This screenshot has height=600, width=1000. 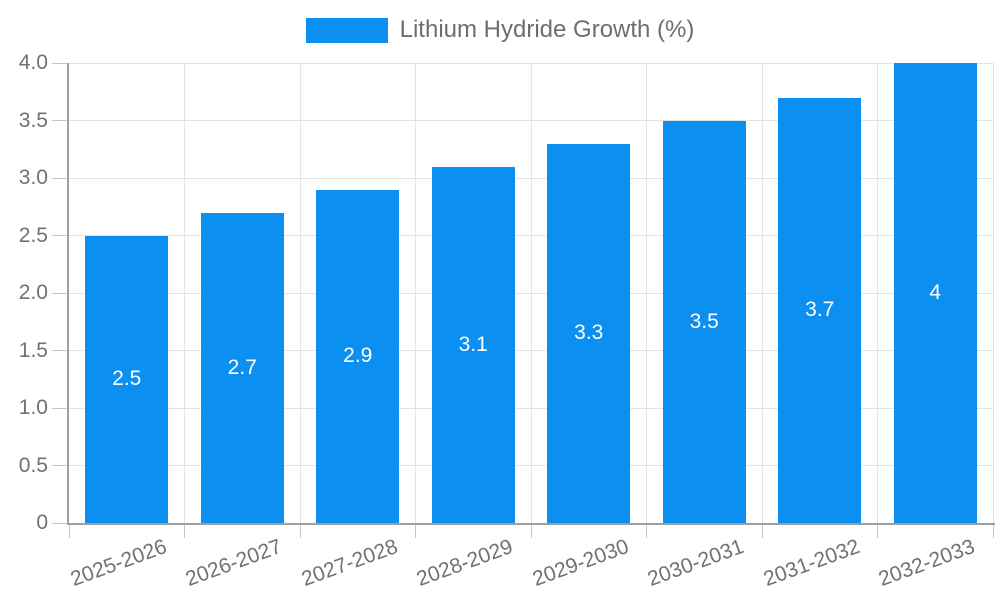 What do you see at coordinates (33, 120) in the screenshot?
I see `y-axis-tick-label: 3.5` at bounding box center [33, 120].